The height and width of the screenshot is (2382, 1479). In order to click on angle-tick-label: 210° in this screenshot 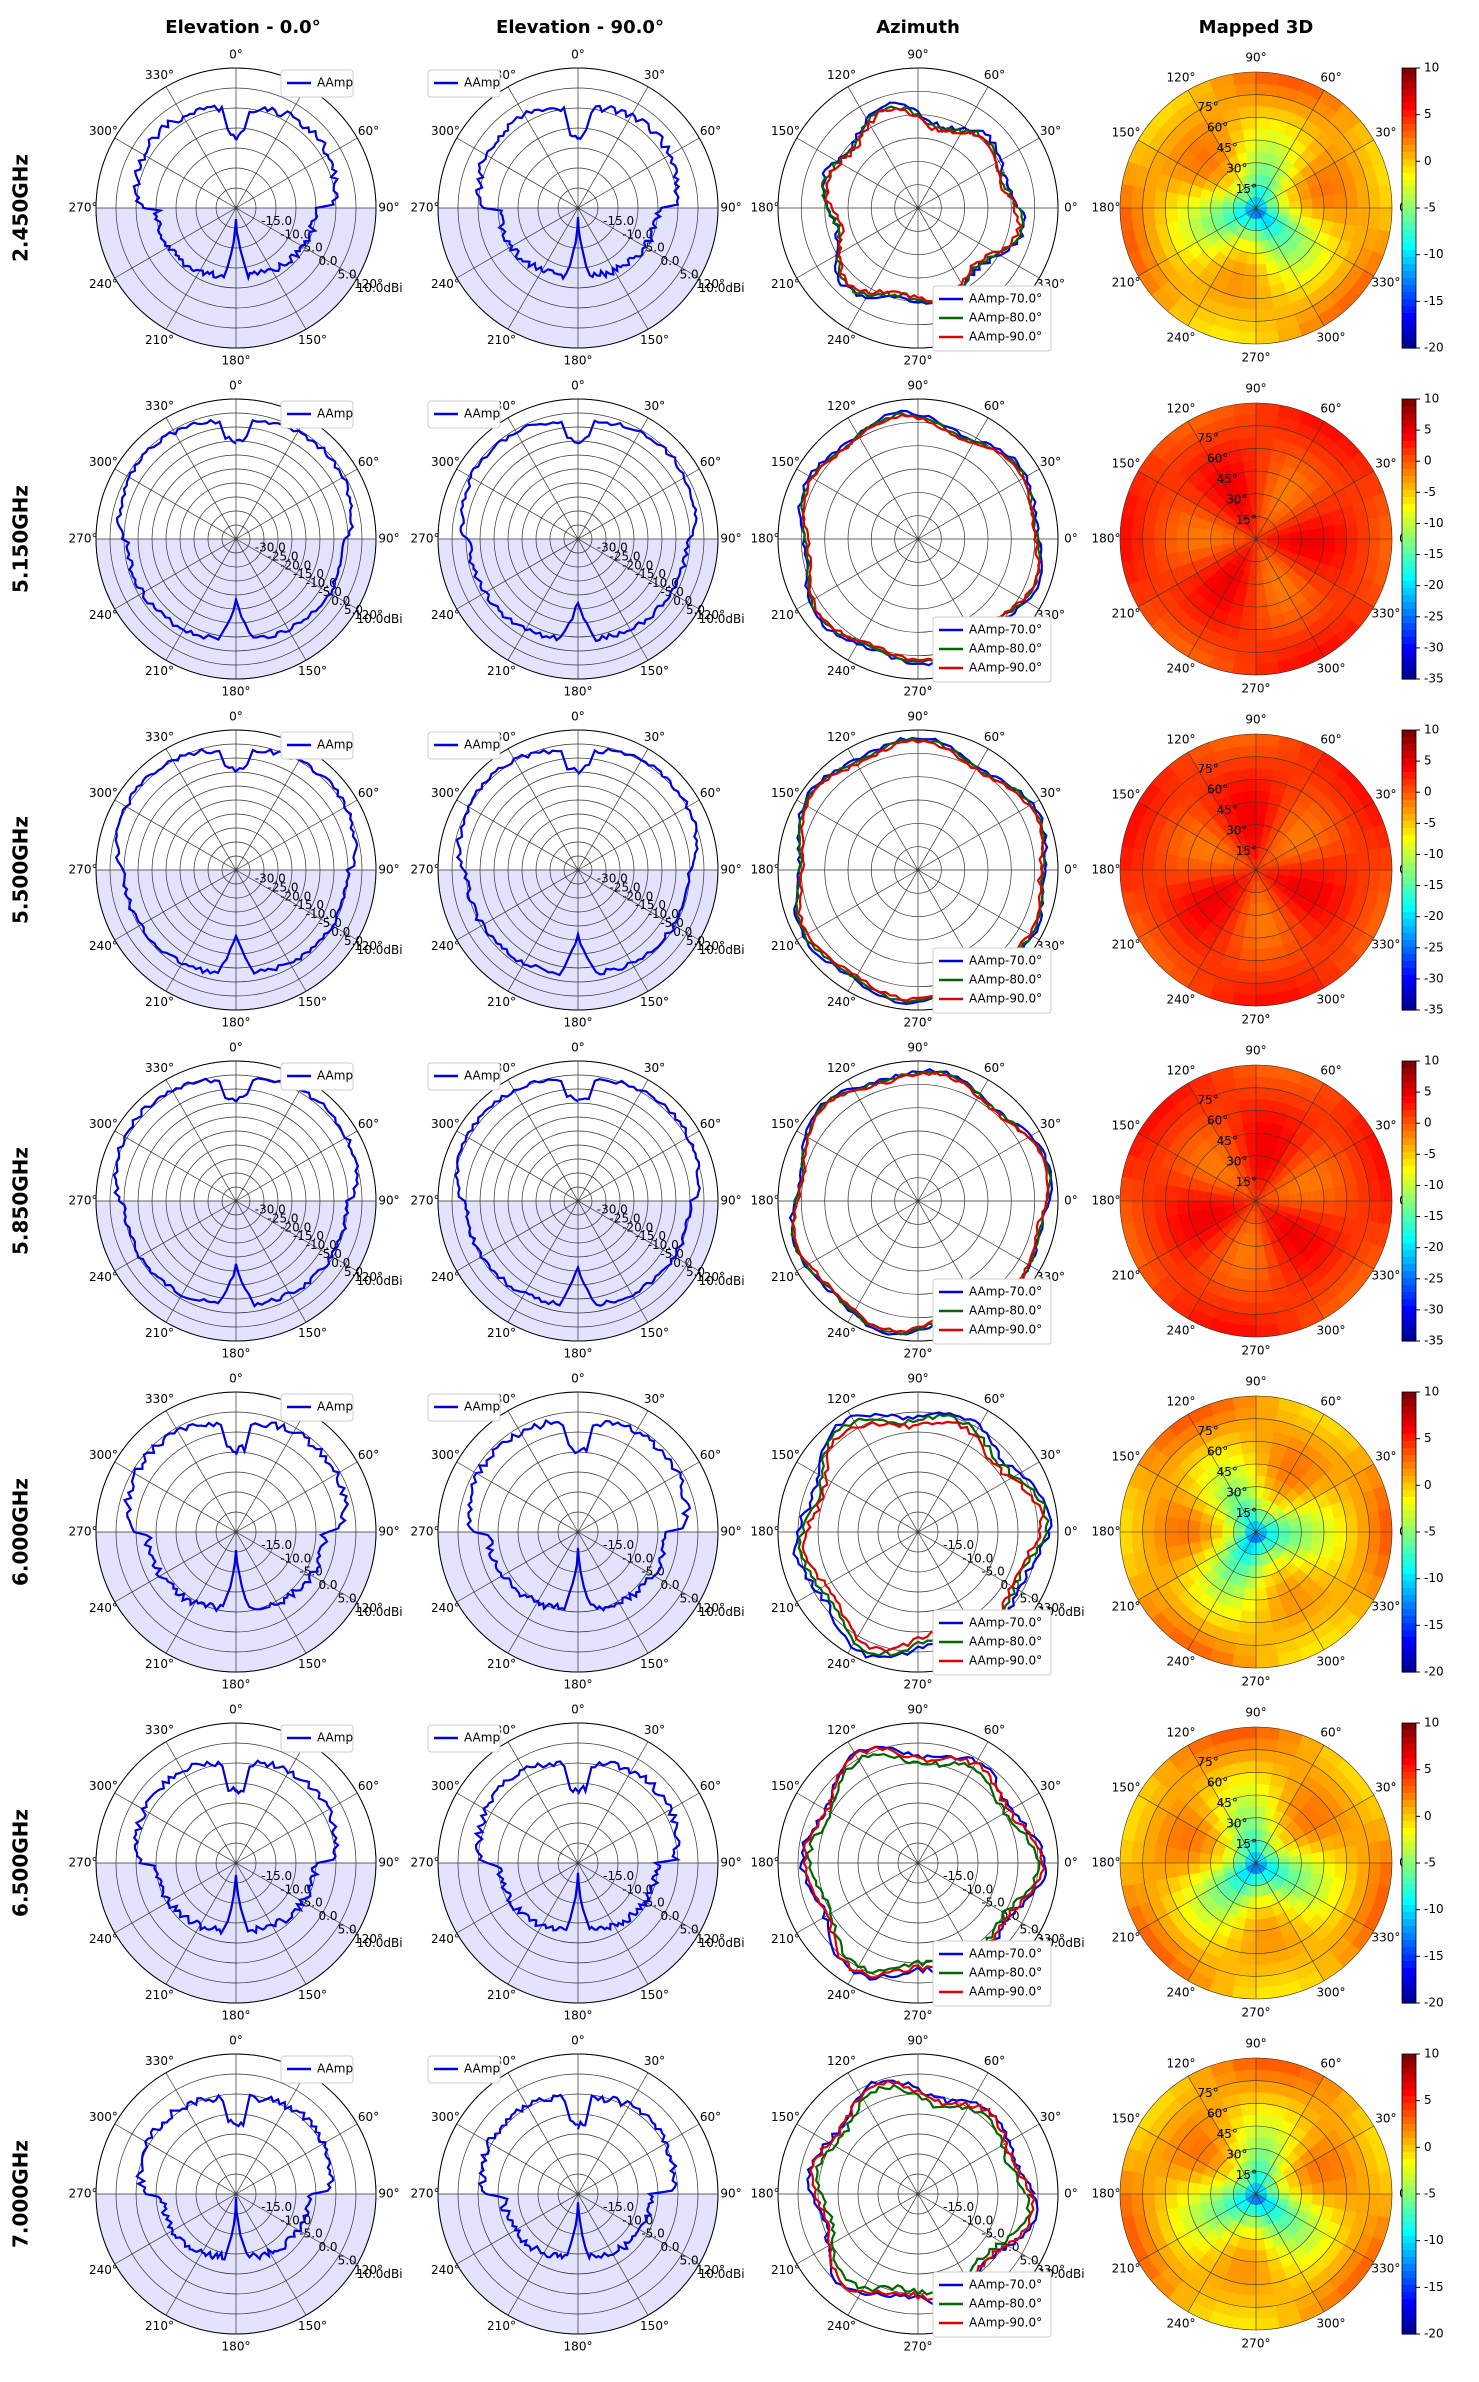, I will do `click(501, 1664)`.